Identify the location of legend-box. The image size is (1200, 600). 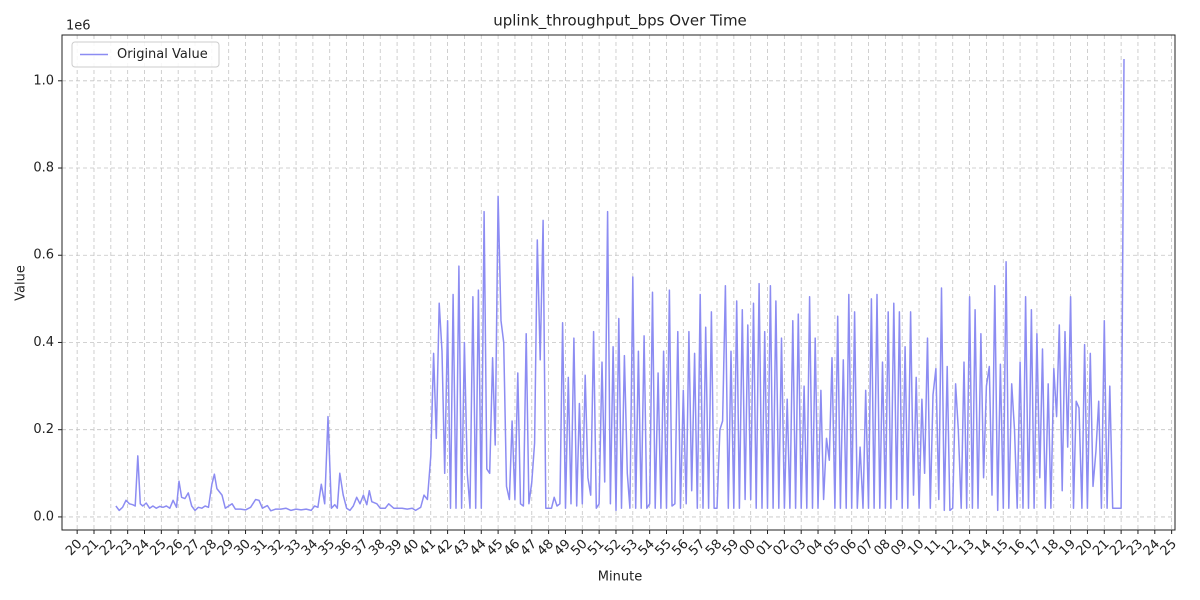
(145, 54).